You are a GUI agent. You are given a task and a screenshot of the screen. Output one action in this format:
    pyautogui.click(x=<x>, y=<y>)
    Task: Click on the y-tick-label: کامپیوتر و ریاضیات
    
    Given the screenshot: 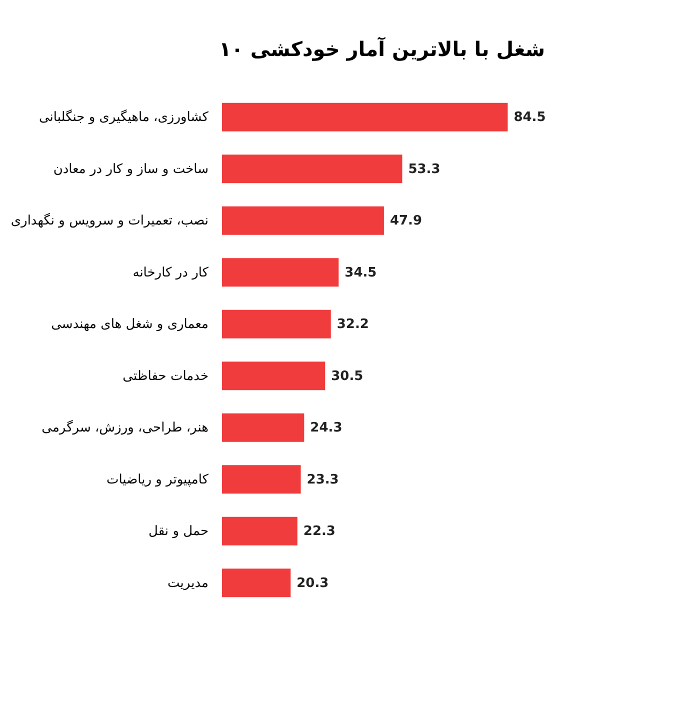 What is the action you would take?
    pyautogui.click(x=158, y=480)
    